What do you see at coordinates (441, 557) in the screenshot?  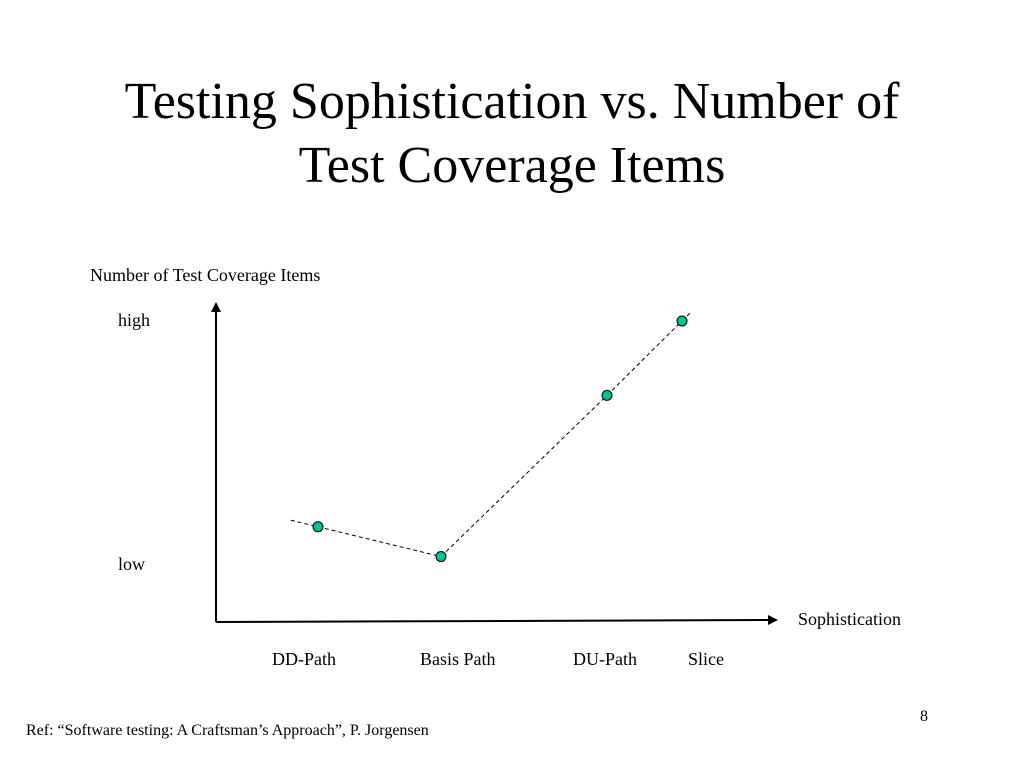 I see `data-point-basis-path` at bounding box center [441, 557].